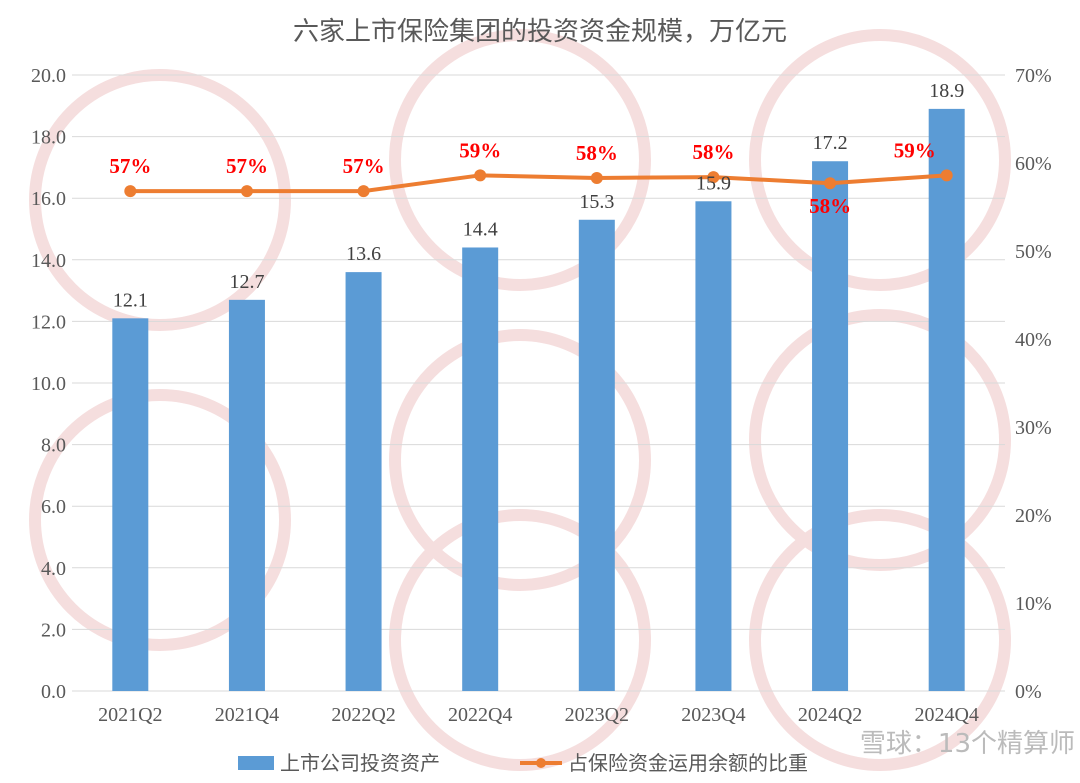 The width and height of the screenshot is (1080, 783). I want to click on right-tick-label: 20%, so click(1033, 516).